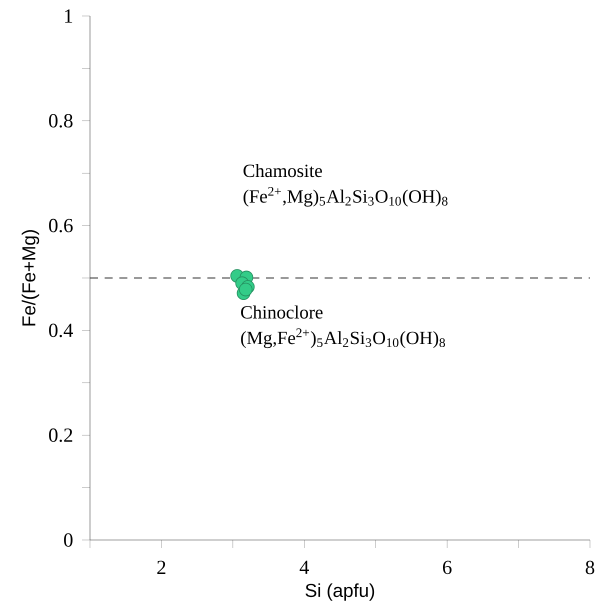  Describe the element at coordinates (31, 278) in the screenshot. I see `y-axis-title: Fe/(Fe+Mg)` at that location.